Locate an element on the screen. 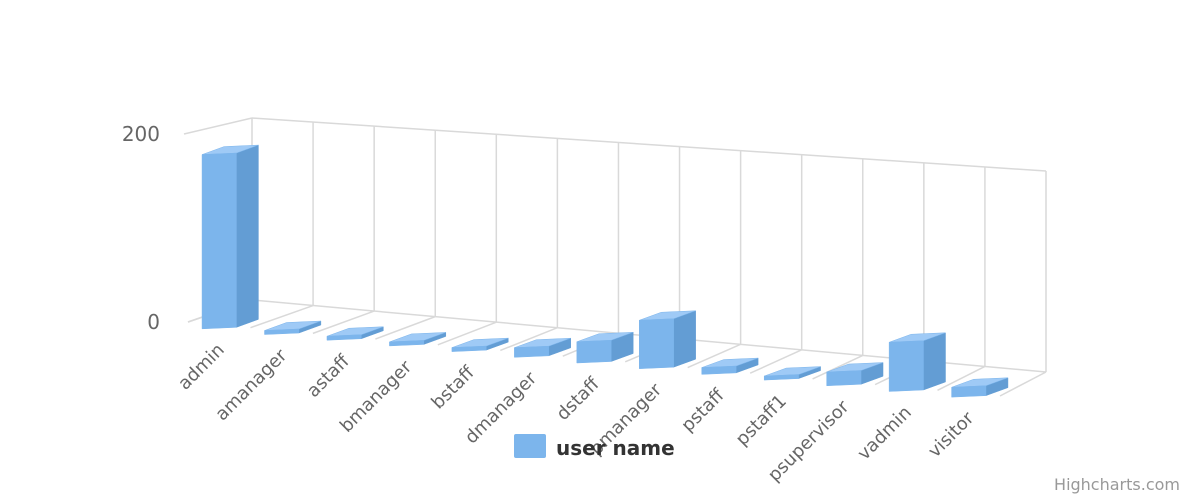 The height and width of the screenshot is (500, 1200). bar-psupervisor is located at coordinates (855, 374).